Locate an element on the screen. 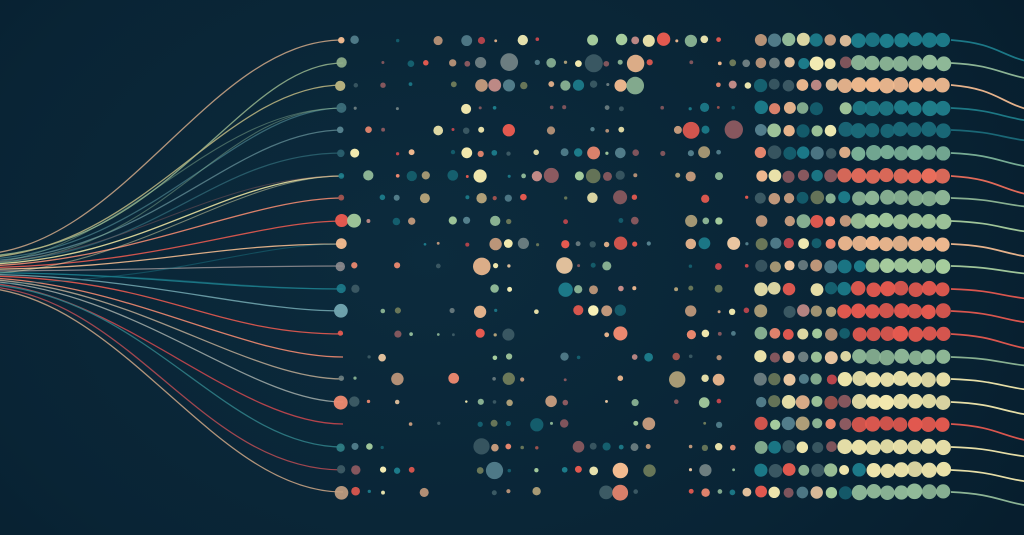 Image resolution: width=1024 pixels, height=535 pixels. tail-lines-group is located at coordinates (987, 272).